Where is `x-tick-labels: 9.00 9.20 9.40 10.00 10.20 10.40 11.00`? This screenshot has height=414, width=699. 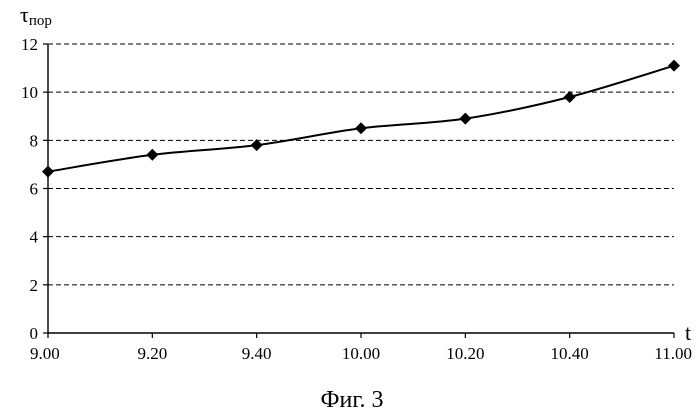 x-tick-labels: 9.00 9.20 9.40 10.00 10.20 10.40 11.00 is located at coordinates (361, 353).